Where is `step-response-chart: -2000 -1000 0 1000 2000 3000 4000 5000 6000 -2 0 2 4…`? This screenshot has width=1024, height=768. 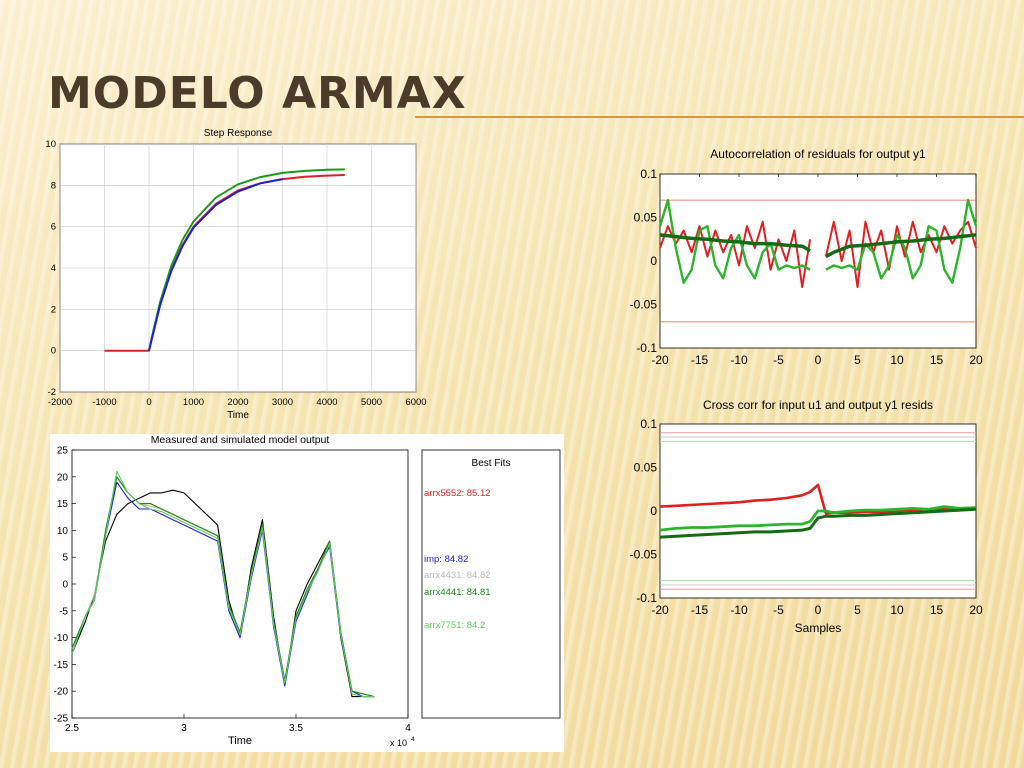 step-response-chart: -2000 -1000 0 1000 2000 3000 4000 5000 6000 -2 0 2 4… is located at coordinates (235, 274).